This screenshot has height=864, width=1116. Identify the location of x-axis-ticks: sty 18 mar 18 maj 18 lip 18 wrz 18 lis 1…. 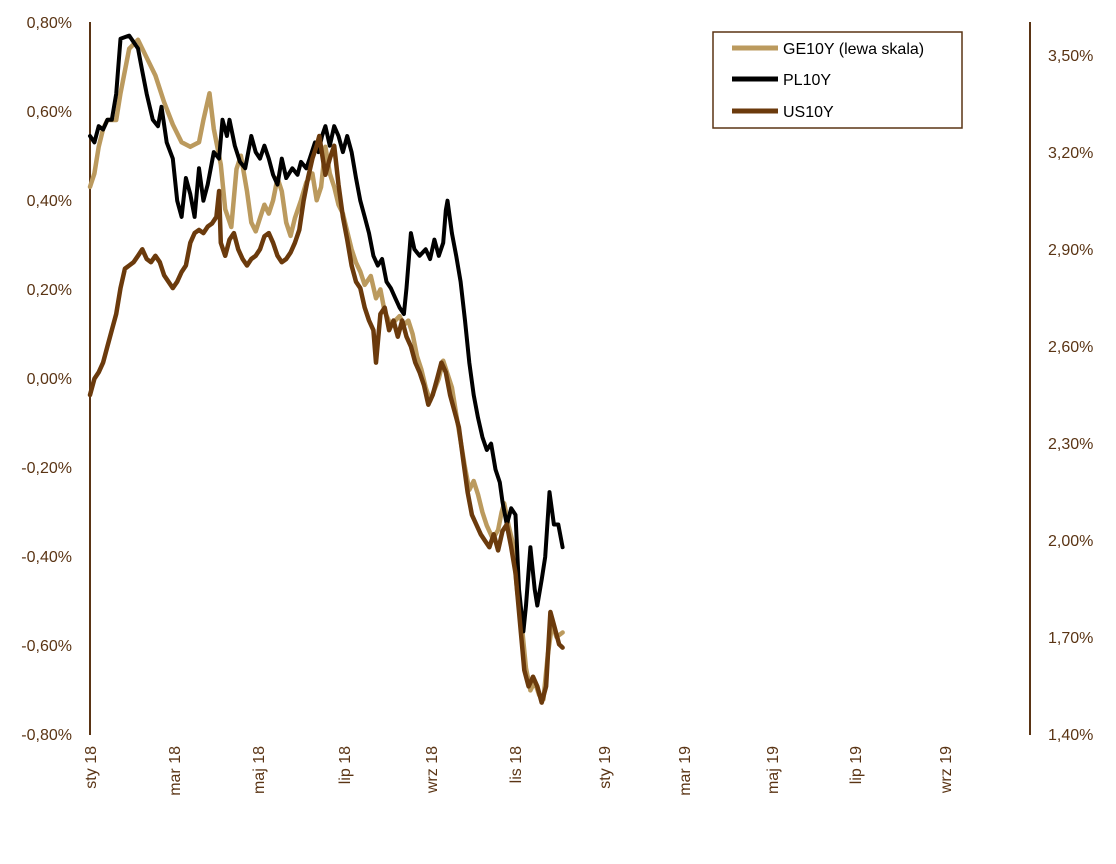
(519, 771).